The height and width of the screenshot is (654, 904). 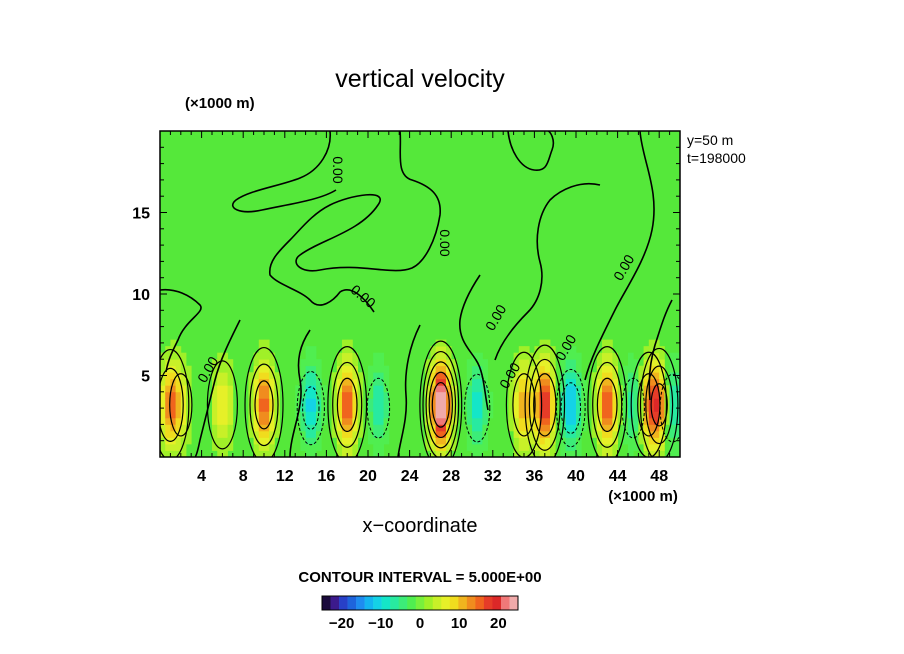 I want to click on colorbar: −20 −10 0 10 20, so click(x=420, y=613).